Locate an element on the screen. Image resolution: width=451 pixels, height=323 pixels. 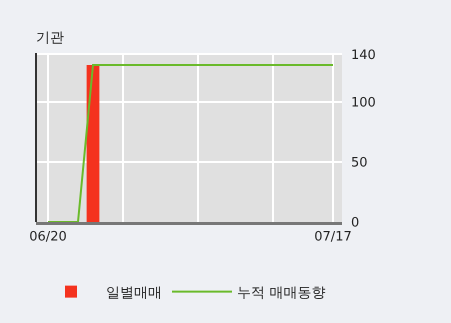
y-tick-label: 100 is located at coordinates (363, 103).